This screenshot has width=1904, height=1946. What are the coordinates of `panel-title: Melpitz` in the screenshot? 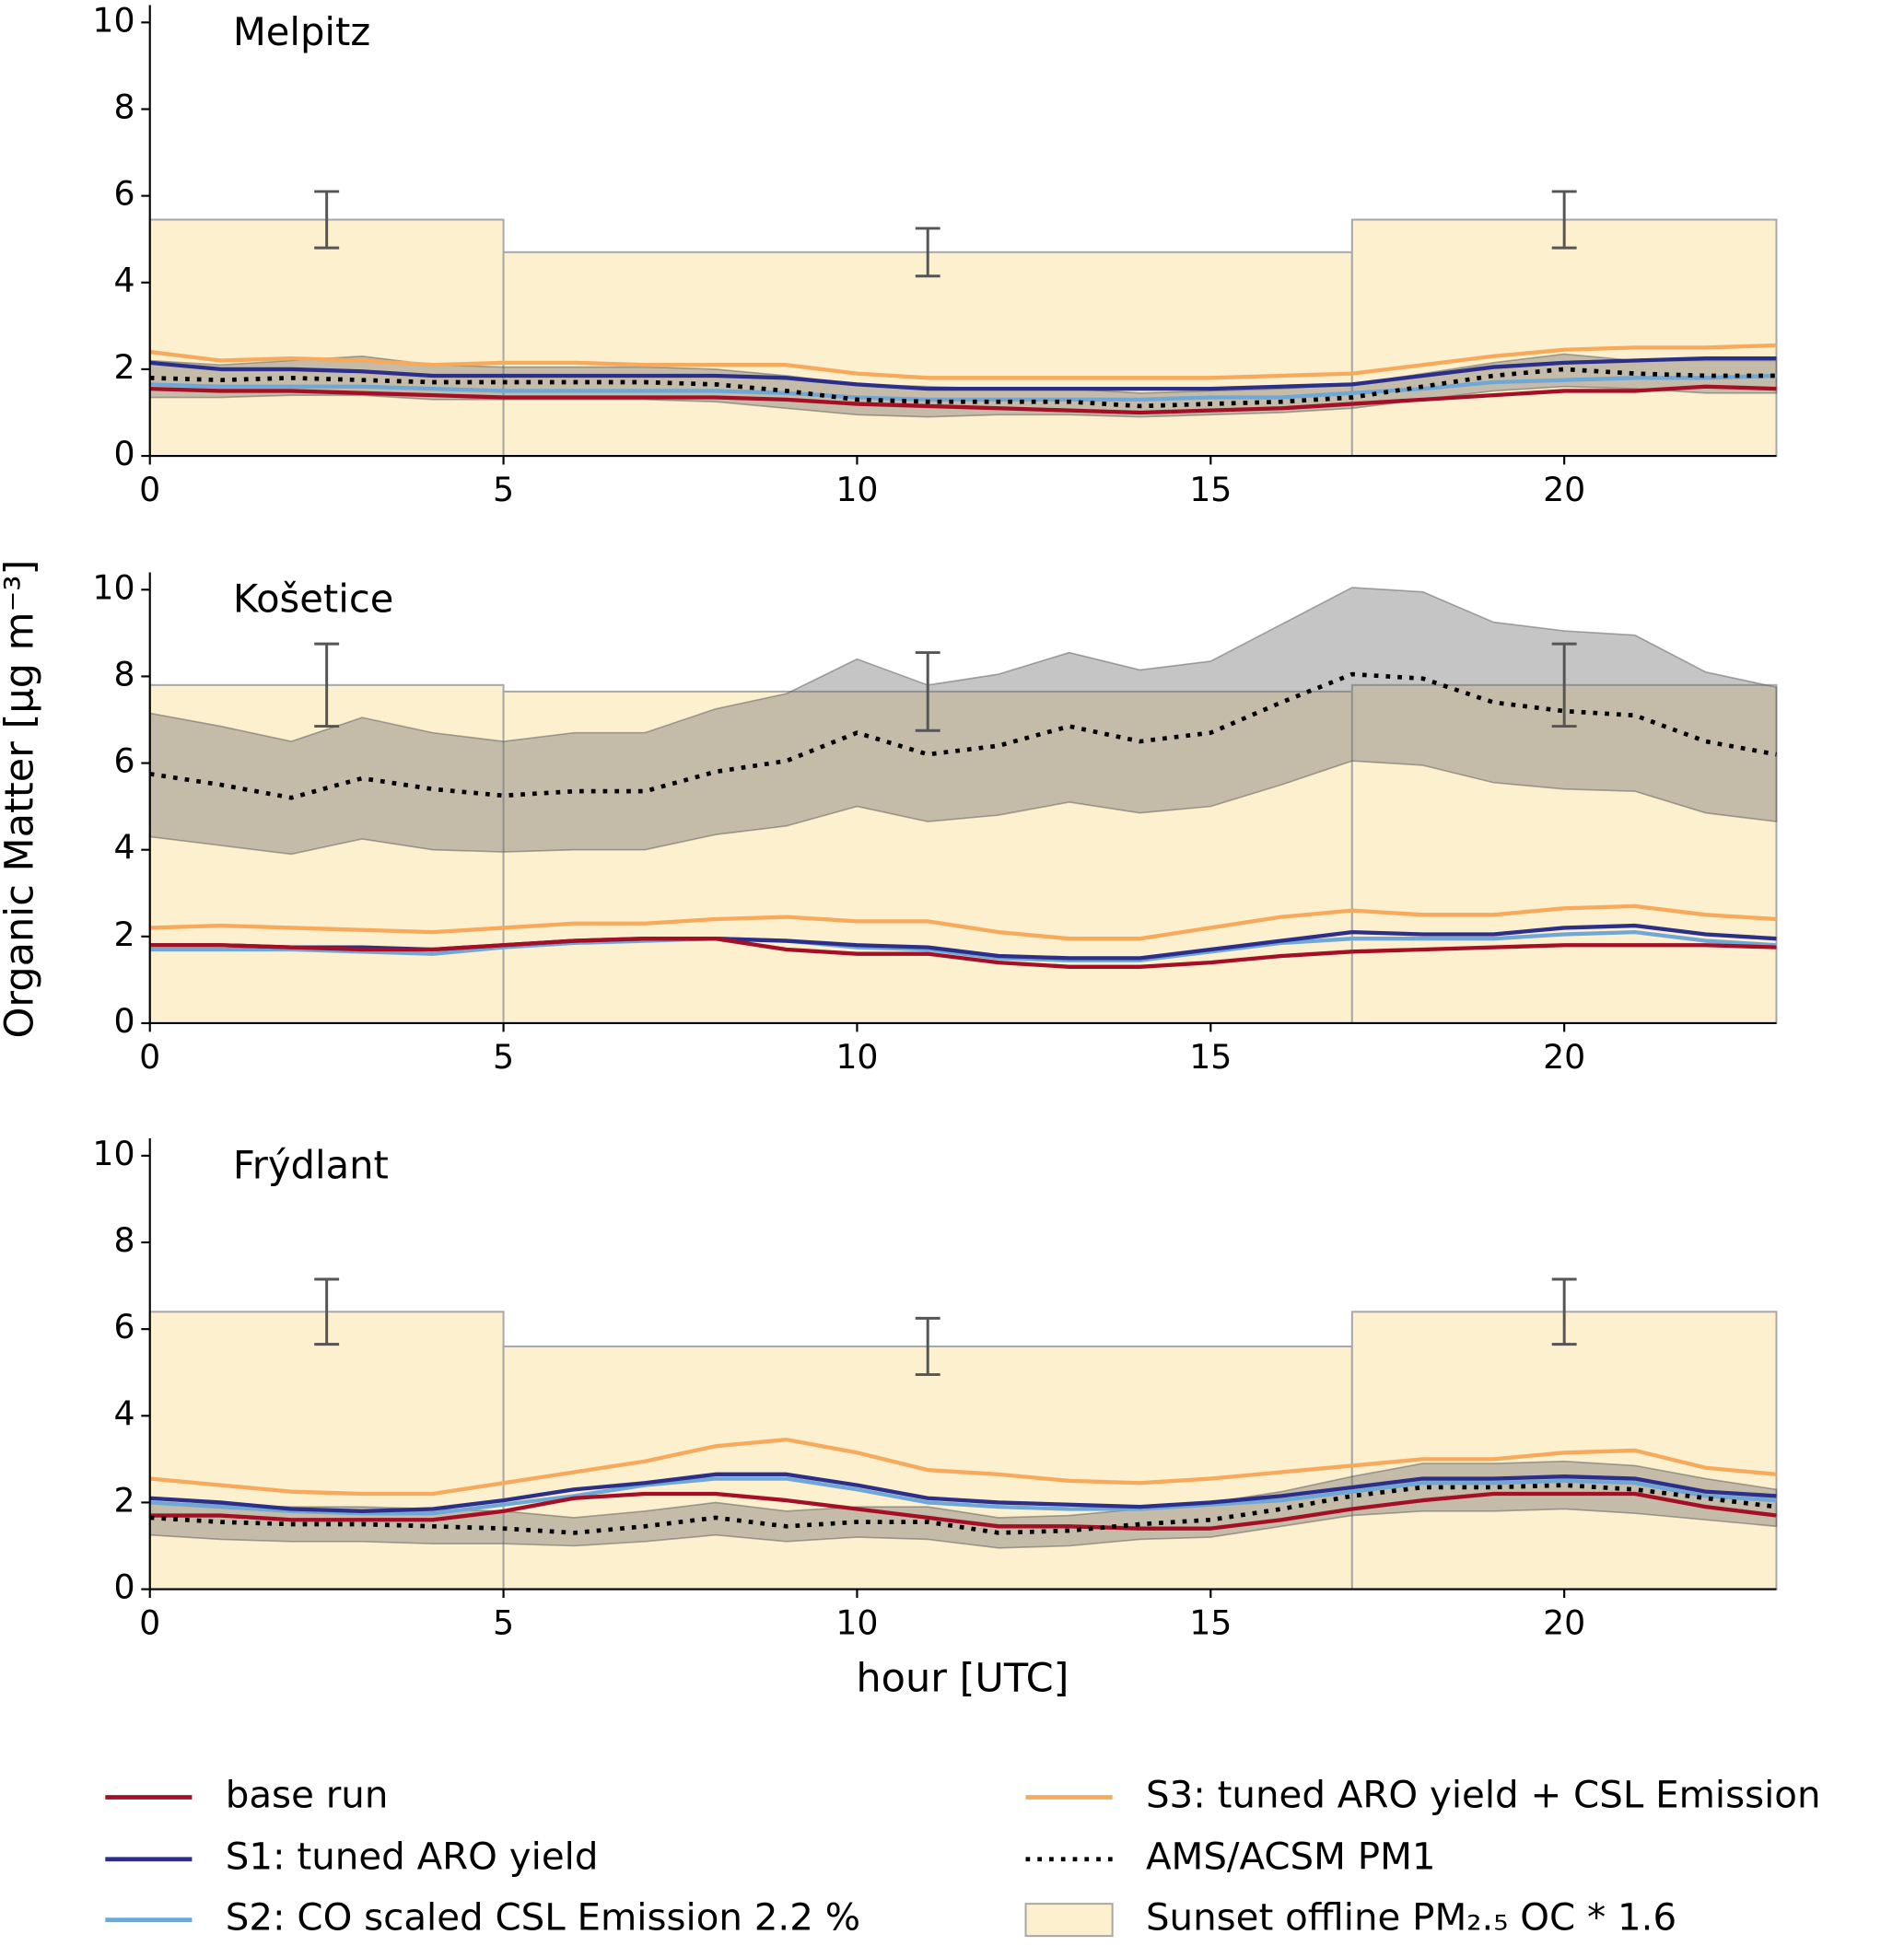 It's located at (301, 31).